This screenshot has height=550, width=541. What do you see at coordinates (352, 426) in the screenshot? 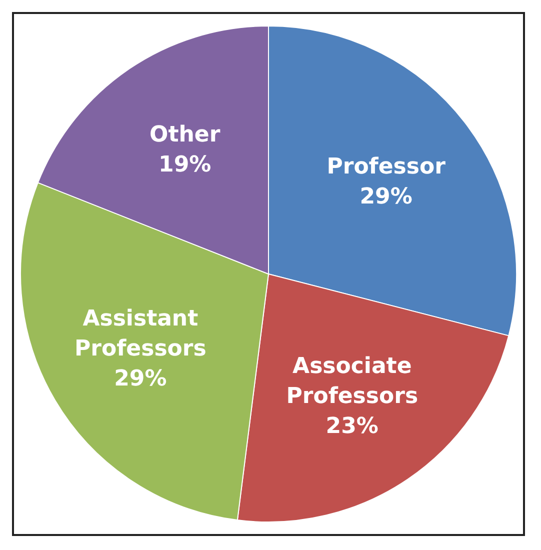
I see `data-label: 23%` at bounding box center [352, 426].